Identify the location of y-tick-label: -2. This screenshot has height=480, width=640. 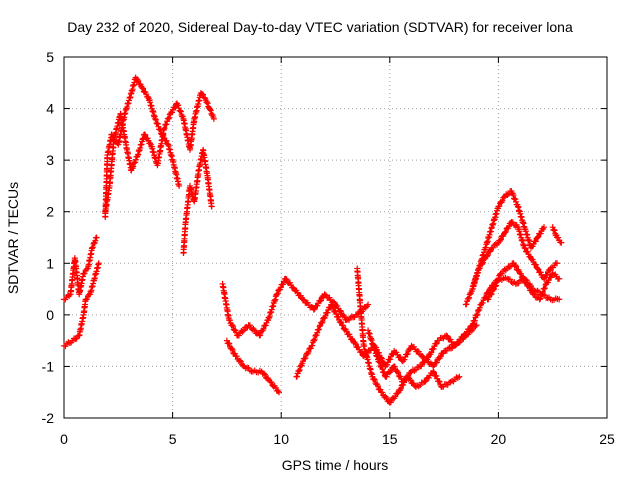
(48, 418).